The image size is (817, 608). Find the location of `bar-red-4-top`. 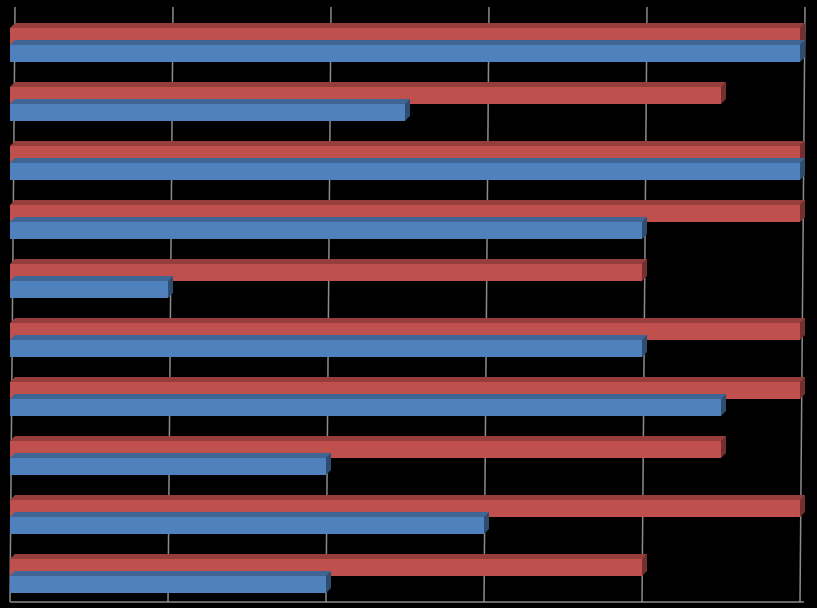

bar-red-4-top is located at coordinates (328, 261).